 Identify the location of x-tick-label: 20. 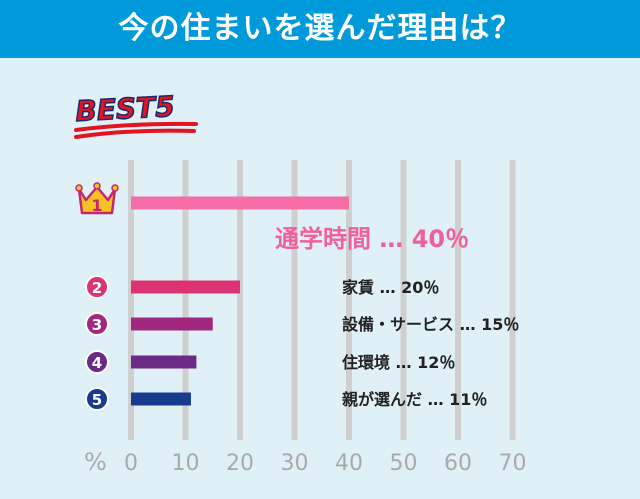
(240, 463).